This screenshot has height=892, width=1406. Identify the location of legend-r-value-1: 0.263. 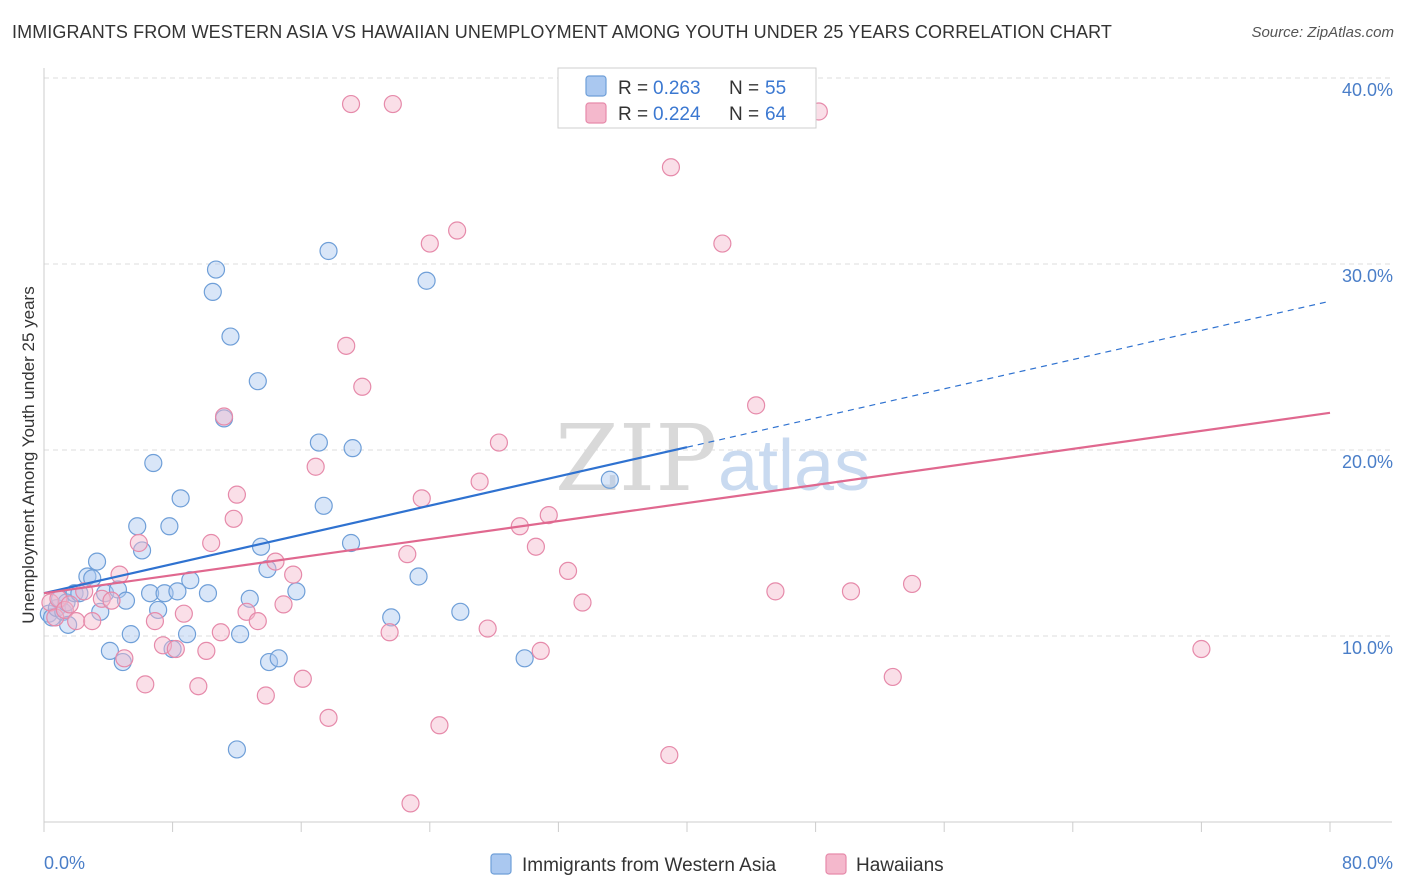
(677, 88).